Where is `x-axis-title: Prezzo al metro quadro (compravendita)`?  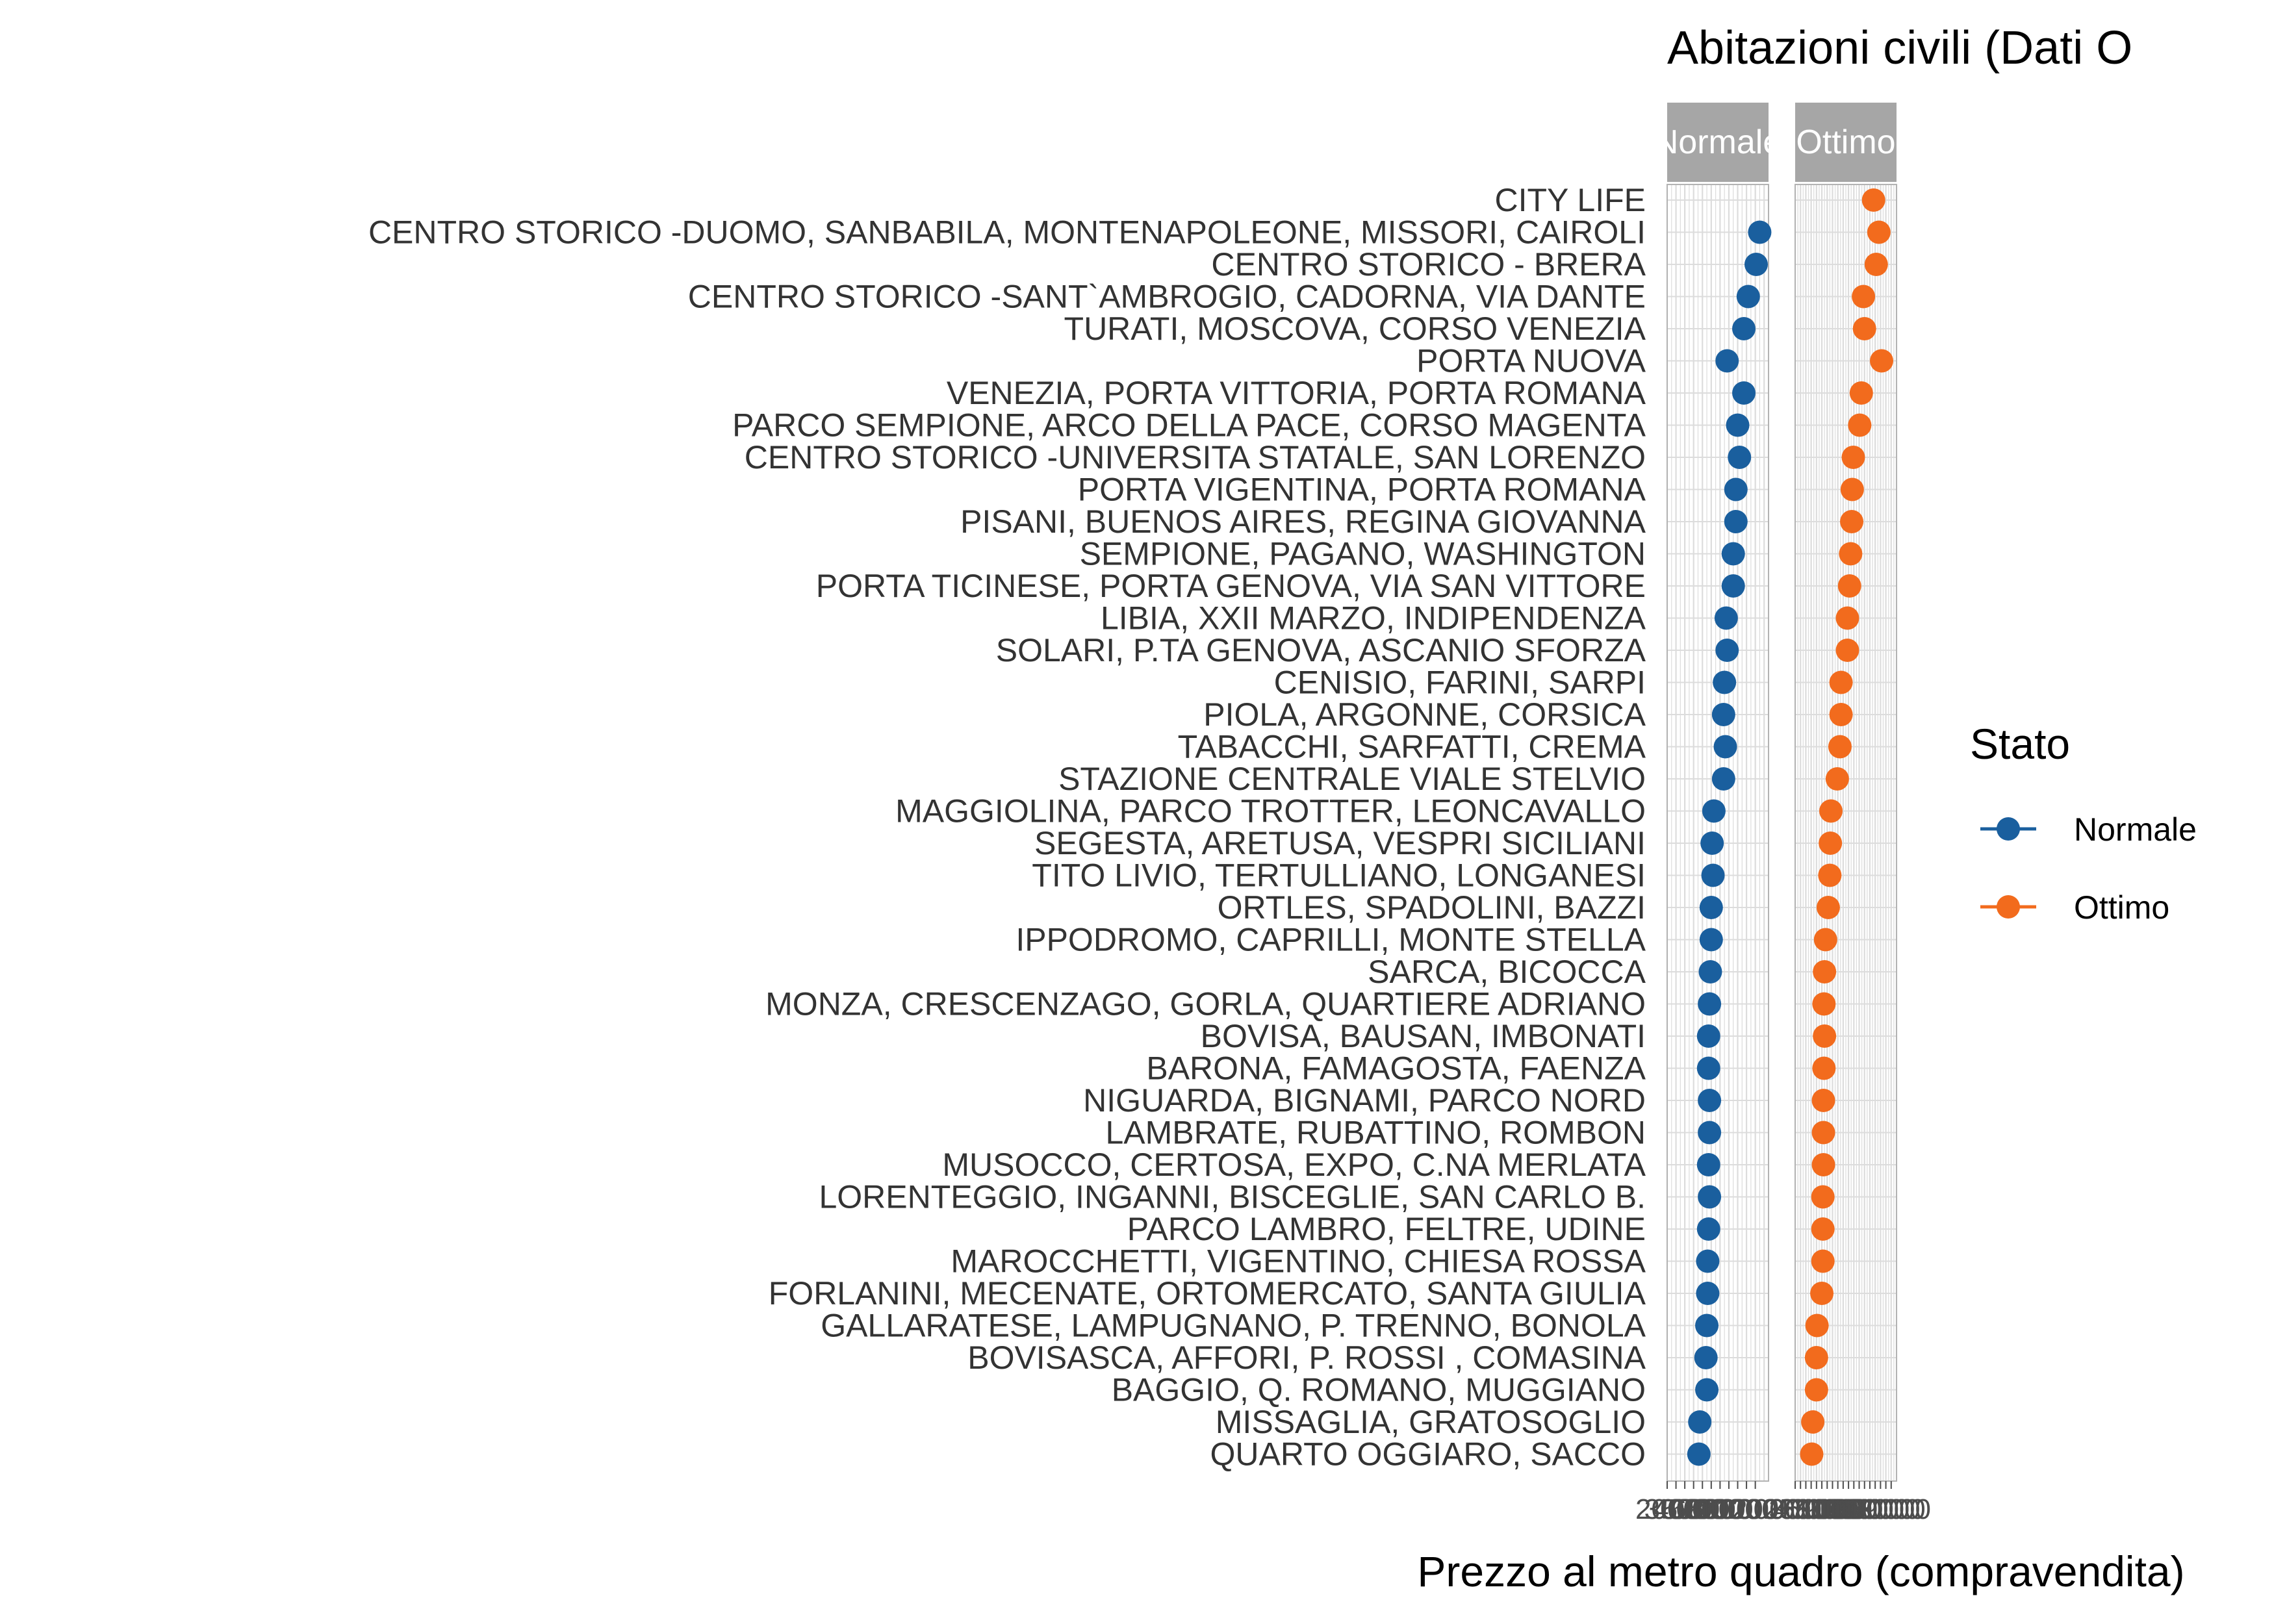 x-axis-title: Prezzo al metro quadro (compravendita) is located at coordinates (1800, 1571).